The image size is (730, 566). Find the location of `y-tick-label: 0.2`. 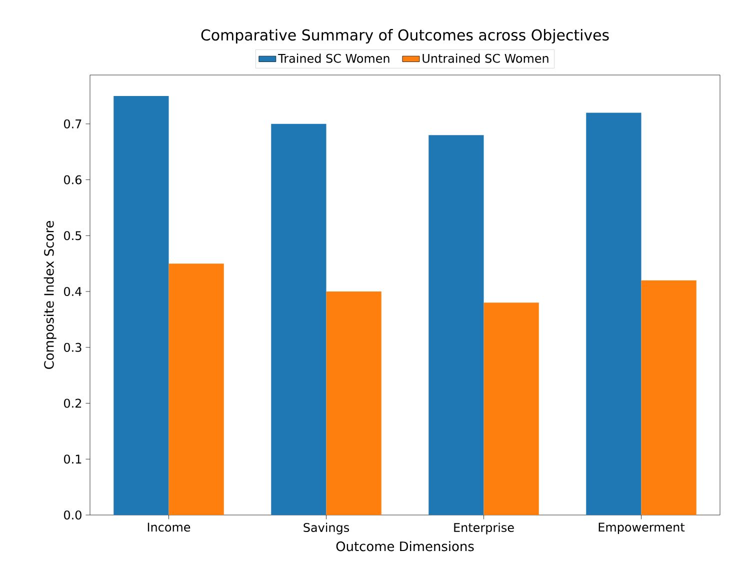

y-tick-label: 0.2 is located at coordinates (73, 403).